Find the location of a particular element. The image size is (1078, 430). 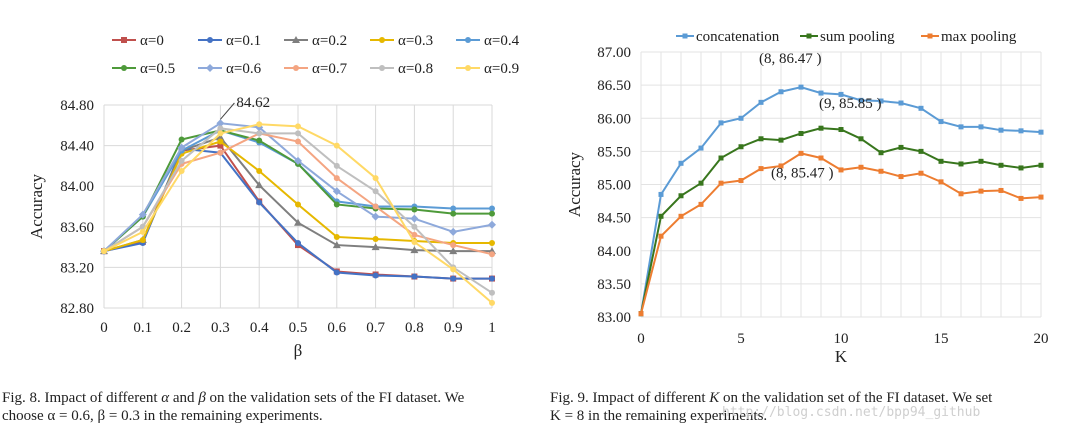

legend-label-5: α=0.5 is located at coordinates (157, 69).